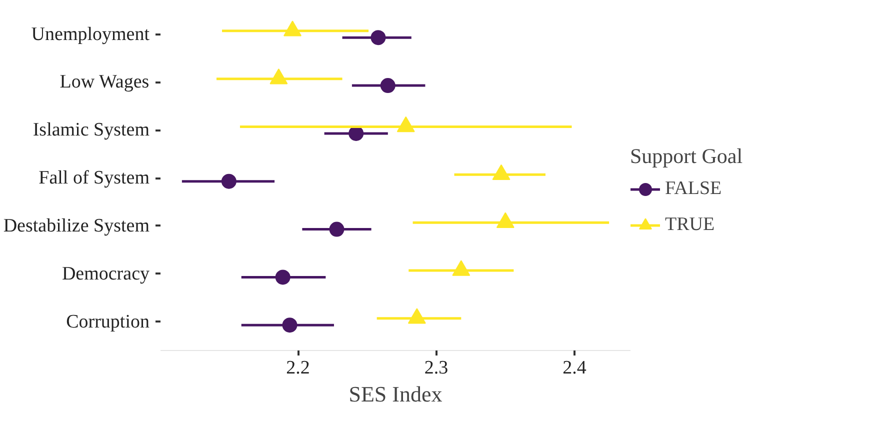  I want to click on y-tick-label: Corruption, so click(108, 321).